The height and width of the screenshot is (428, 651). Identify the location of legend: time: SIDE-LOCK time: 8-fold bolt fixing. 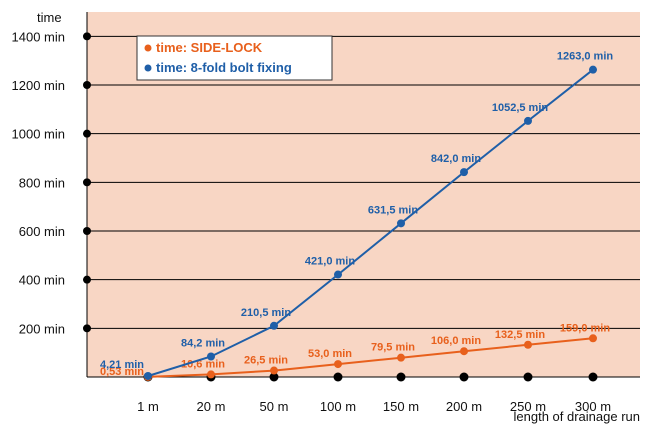
(234, 58).